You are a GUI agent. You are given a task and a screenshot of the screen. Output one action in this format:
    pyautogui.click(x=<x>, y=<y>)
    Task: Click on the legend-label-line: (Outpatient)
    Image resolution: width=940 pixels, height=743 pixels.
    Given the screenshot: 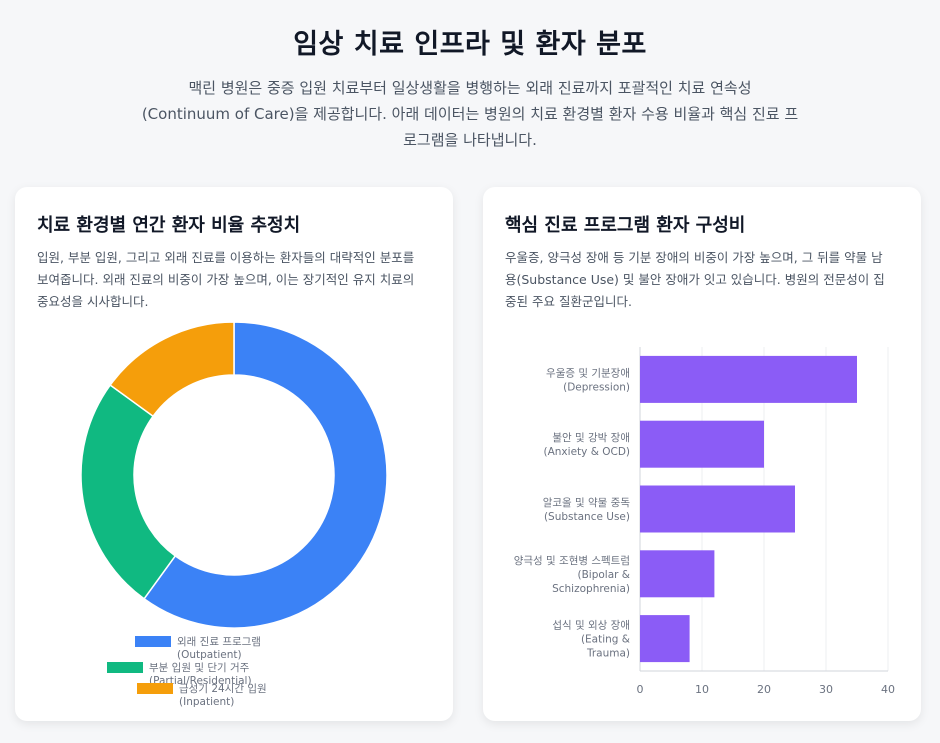 What is the action you would take?
    pyautogui.click(x=209, y=655)
    